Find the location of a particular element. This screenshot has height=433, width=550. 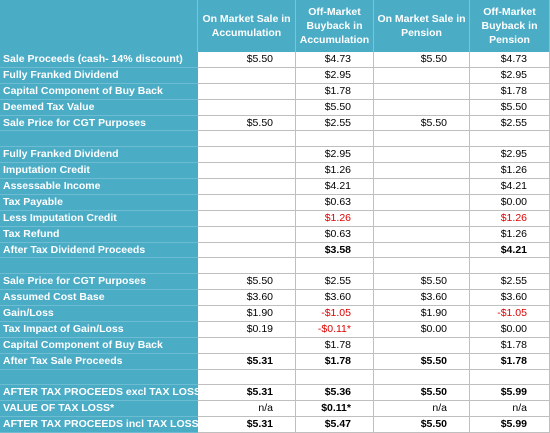

row-label: Capital Component of Buy Back is located at coordinates (99, 345).